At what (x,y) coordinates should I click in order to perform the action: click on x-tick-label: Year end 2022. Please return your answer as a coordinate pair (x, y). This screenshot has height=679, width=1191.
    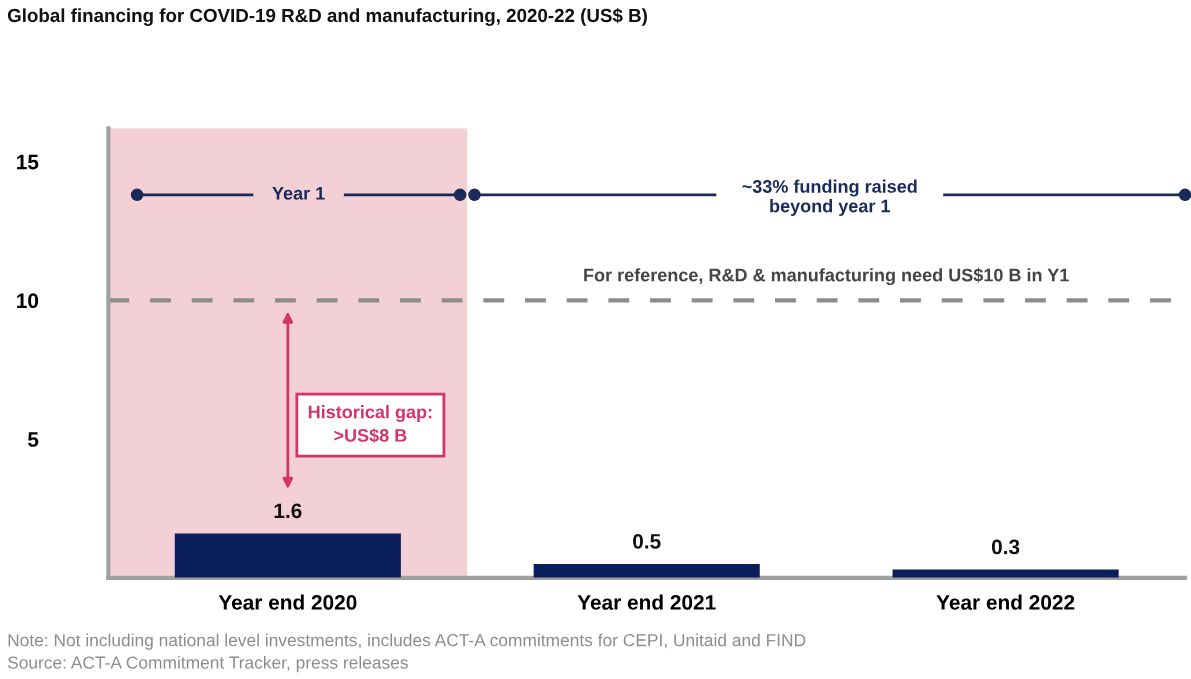
    Looking at the image, I should click on (1005, 602).